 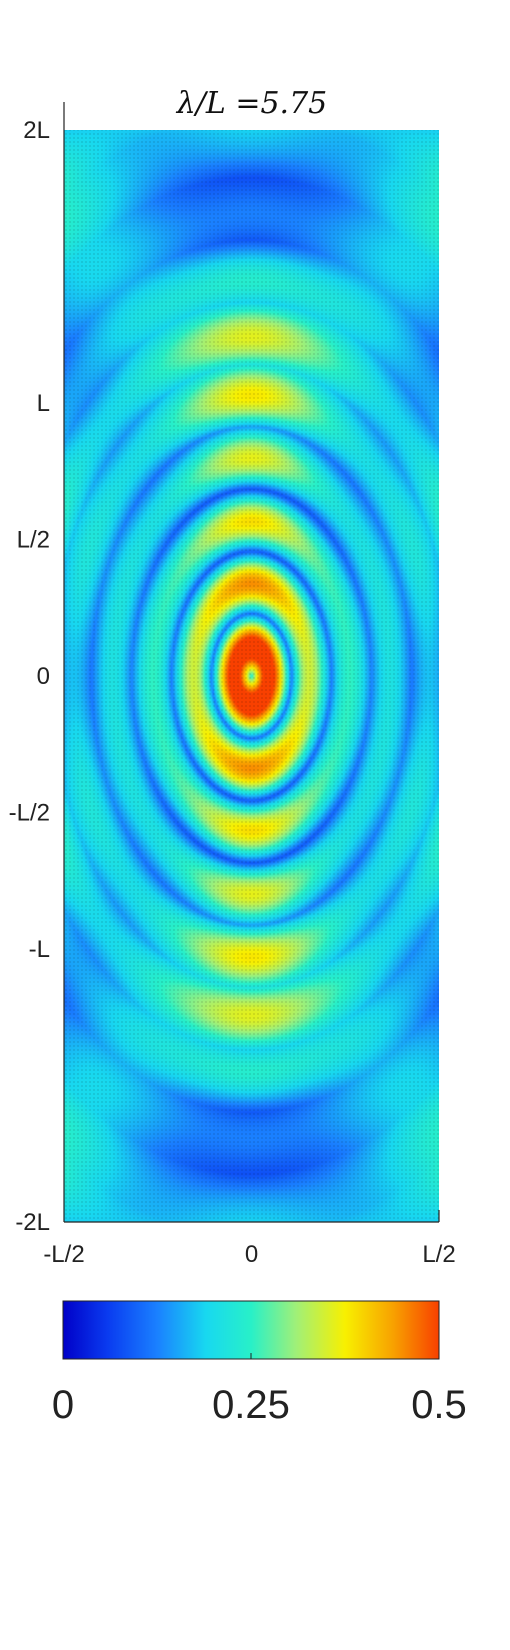 I want to click on colorbar-tick-label: 0.25, so click(x=251, y=1405).